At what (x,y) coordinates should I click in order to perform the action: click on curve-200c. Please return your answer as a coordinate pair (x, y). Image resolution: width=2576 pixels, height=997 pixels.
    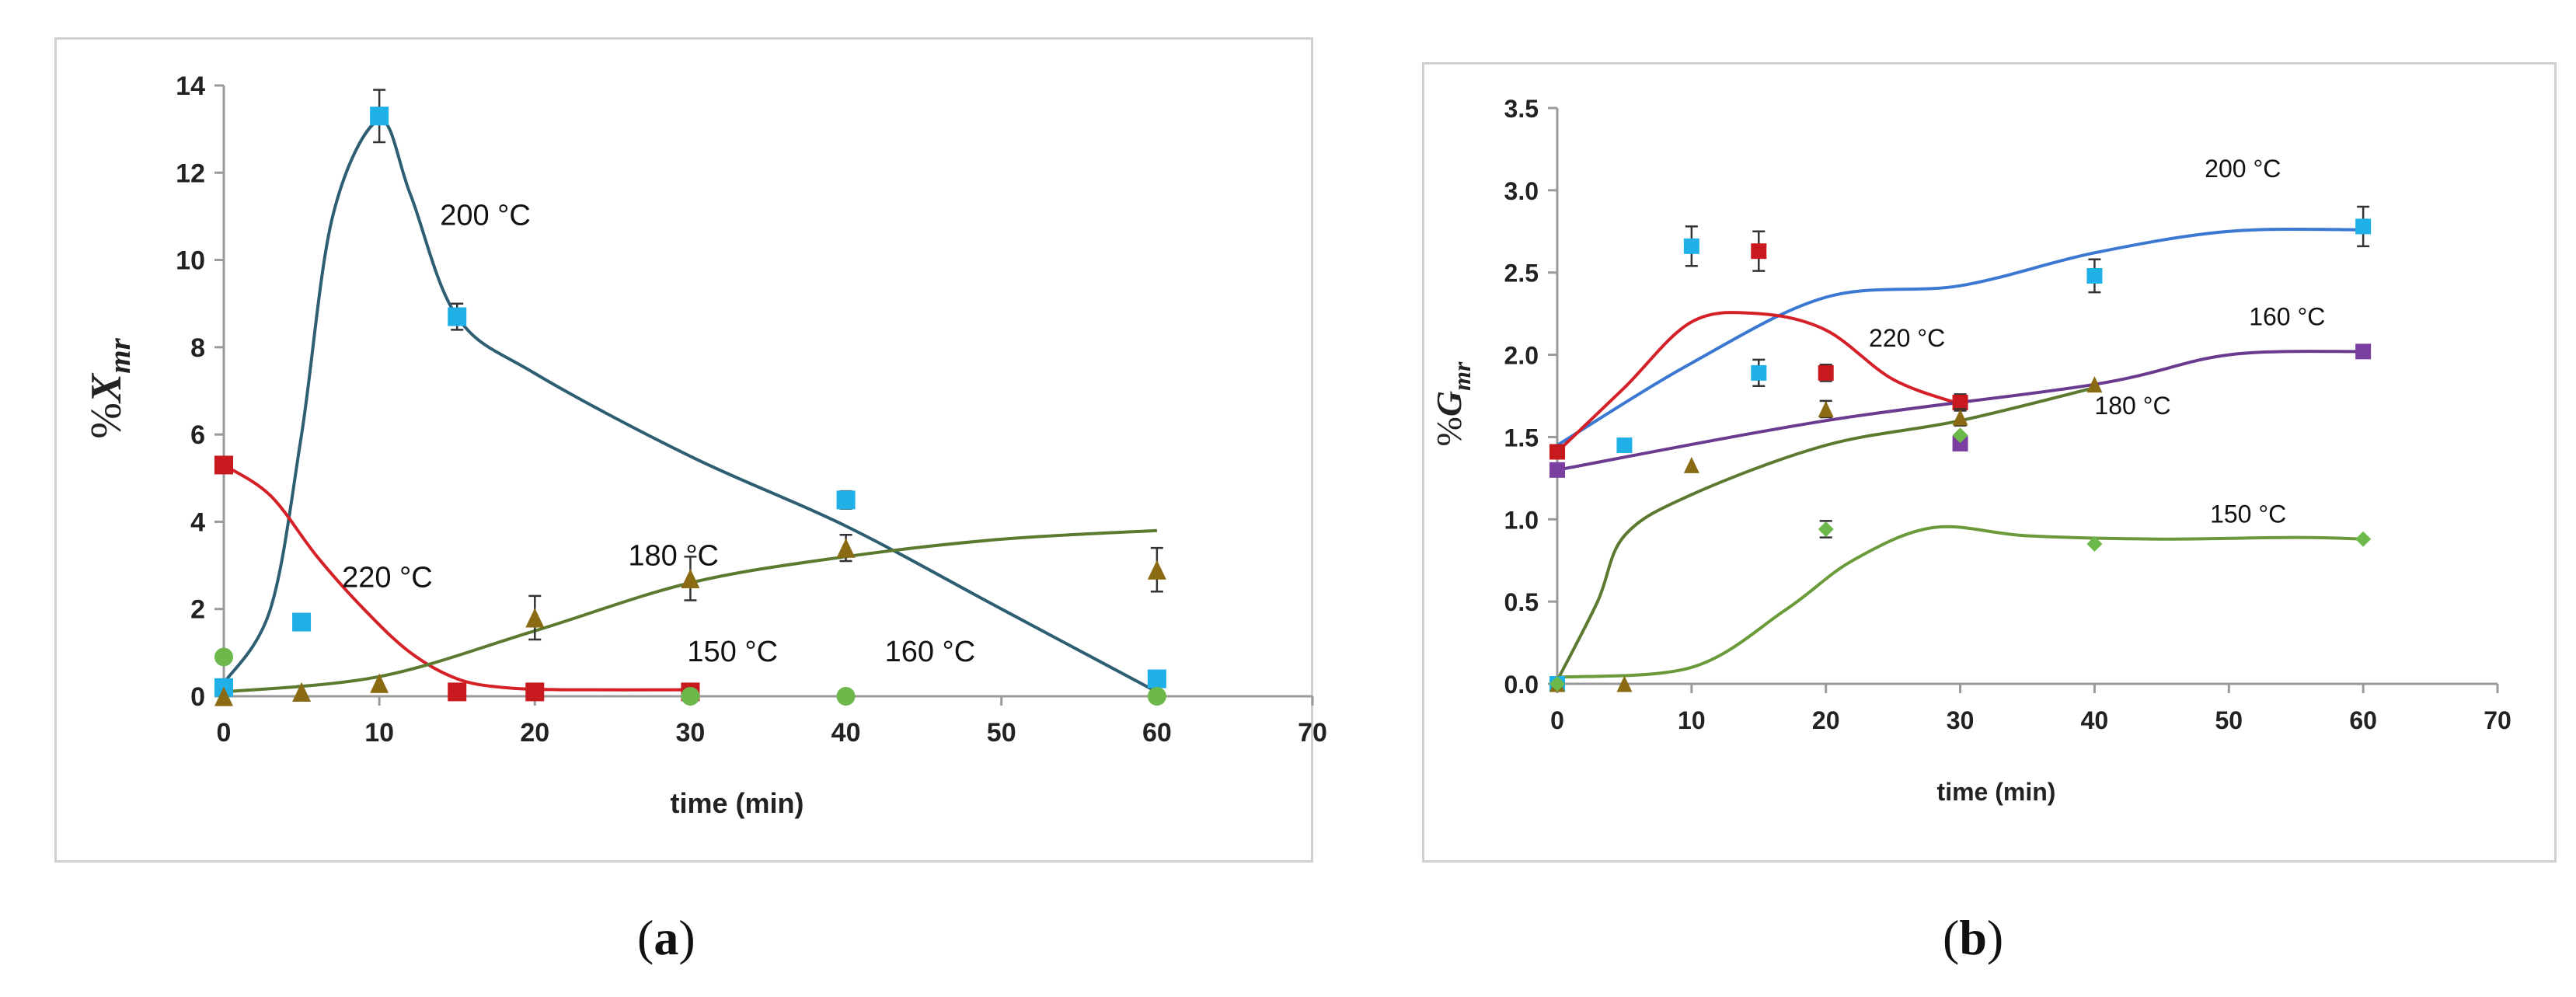
    Looking at the image, I should click on (1960, 337).